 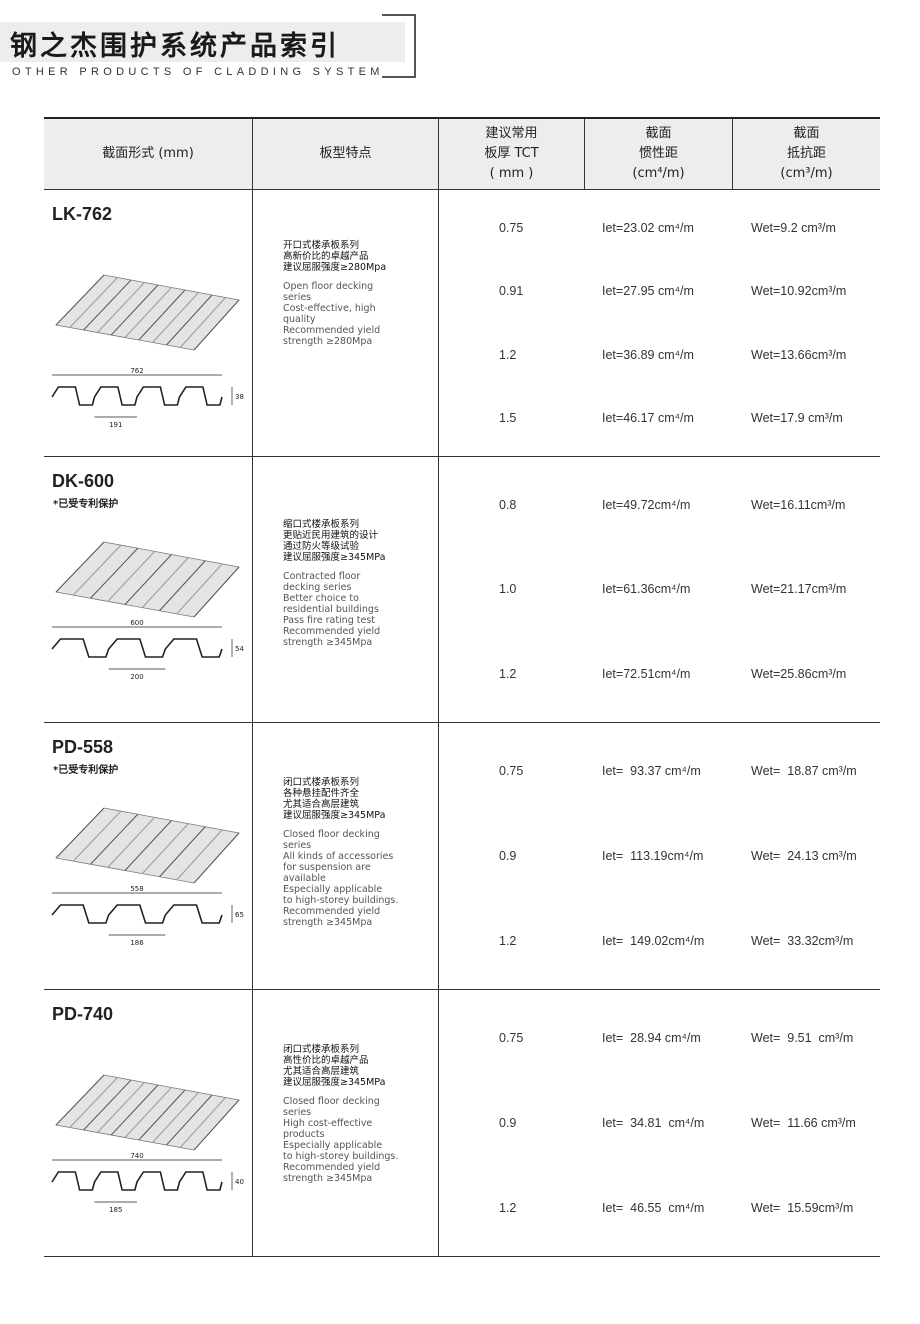 What do you see at coordinates (136, 371) in the screenshot?
I see `dimension-label: 762` at bounding box center [136, 371].